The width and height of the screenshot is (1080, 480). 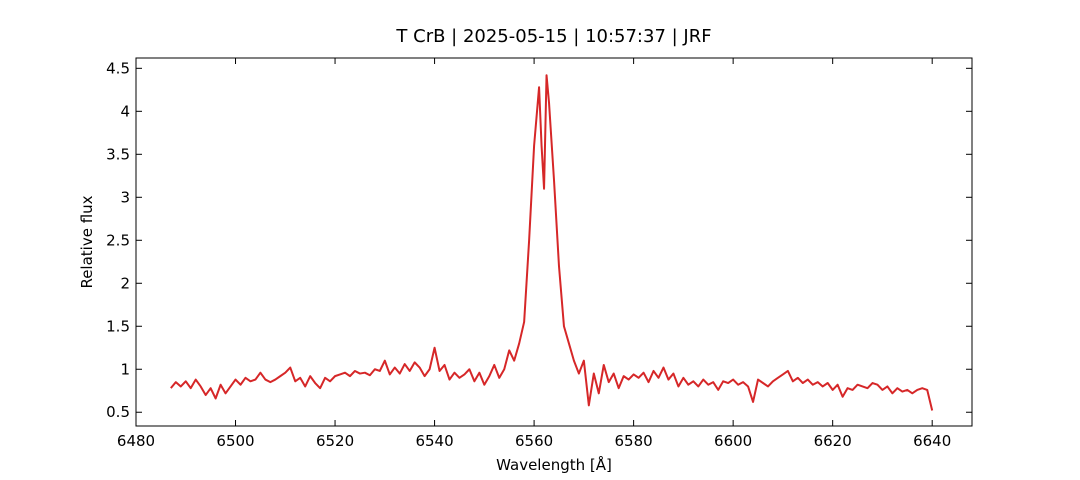 I want to click on y-tick-label: 1, so click(x=125, y=369).